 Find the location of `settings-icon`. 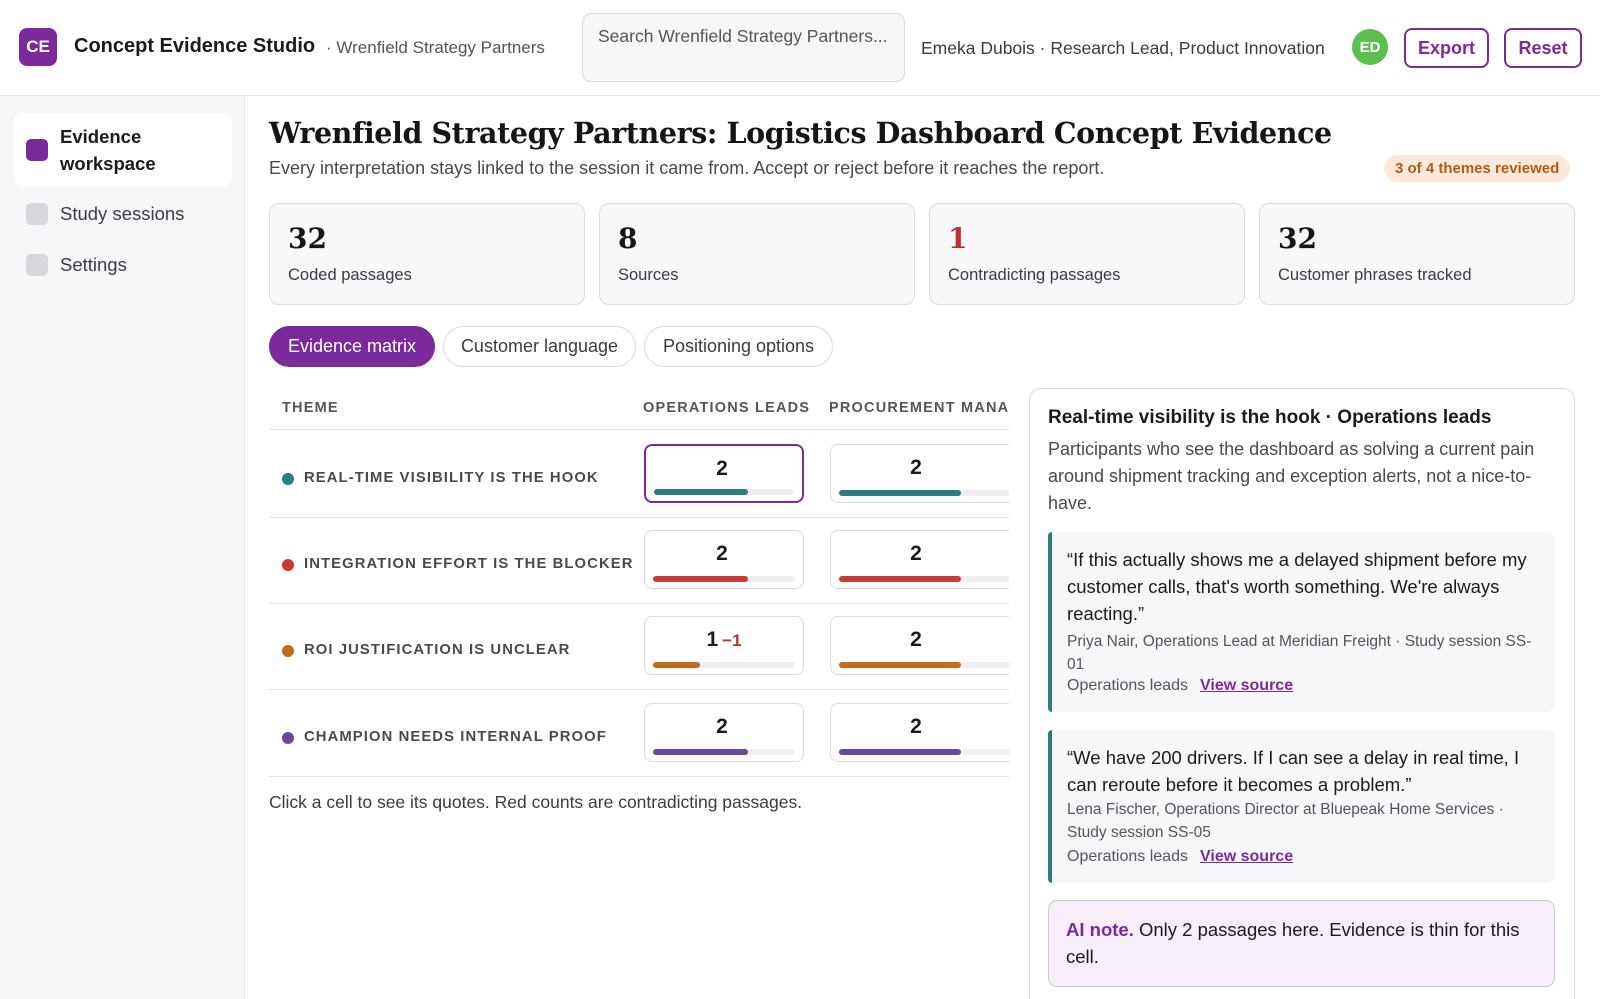

settings-icon is located at coordinates (37, 265).